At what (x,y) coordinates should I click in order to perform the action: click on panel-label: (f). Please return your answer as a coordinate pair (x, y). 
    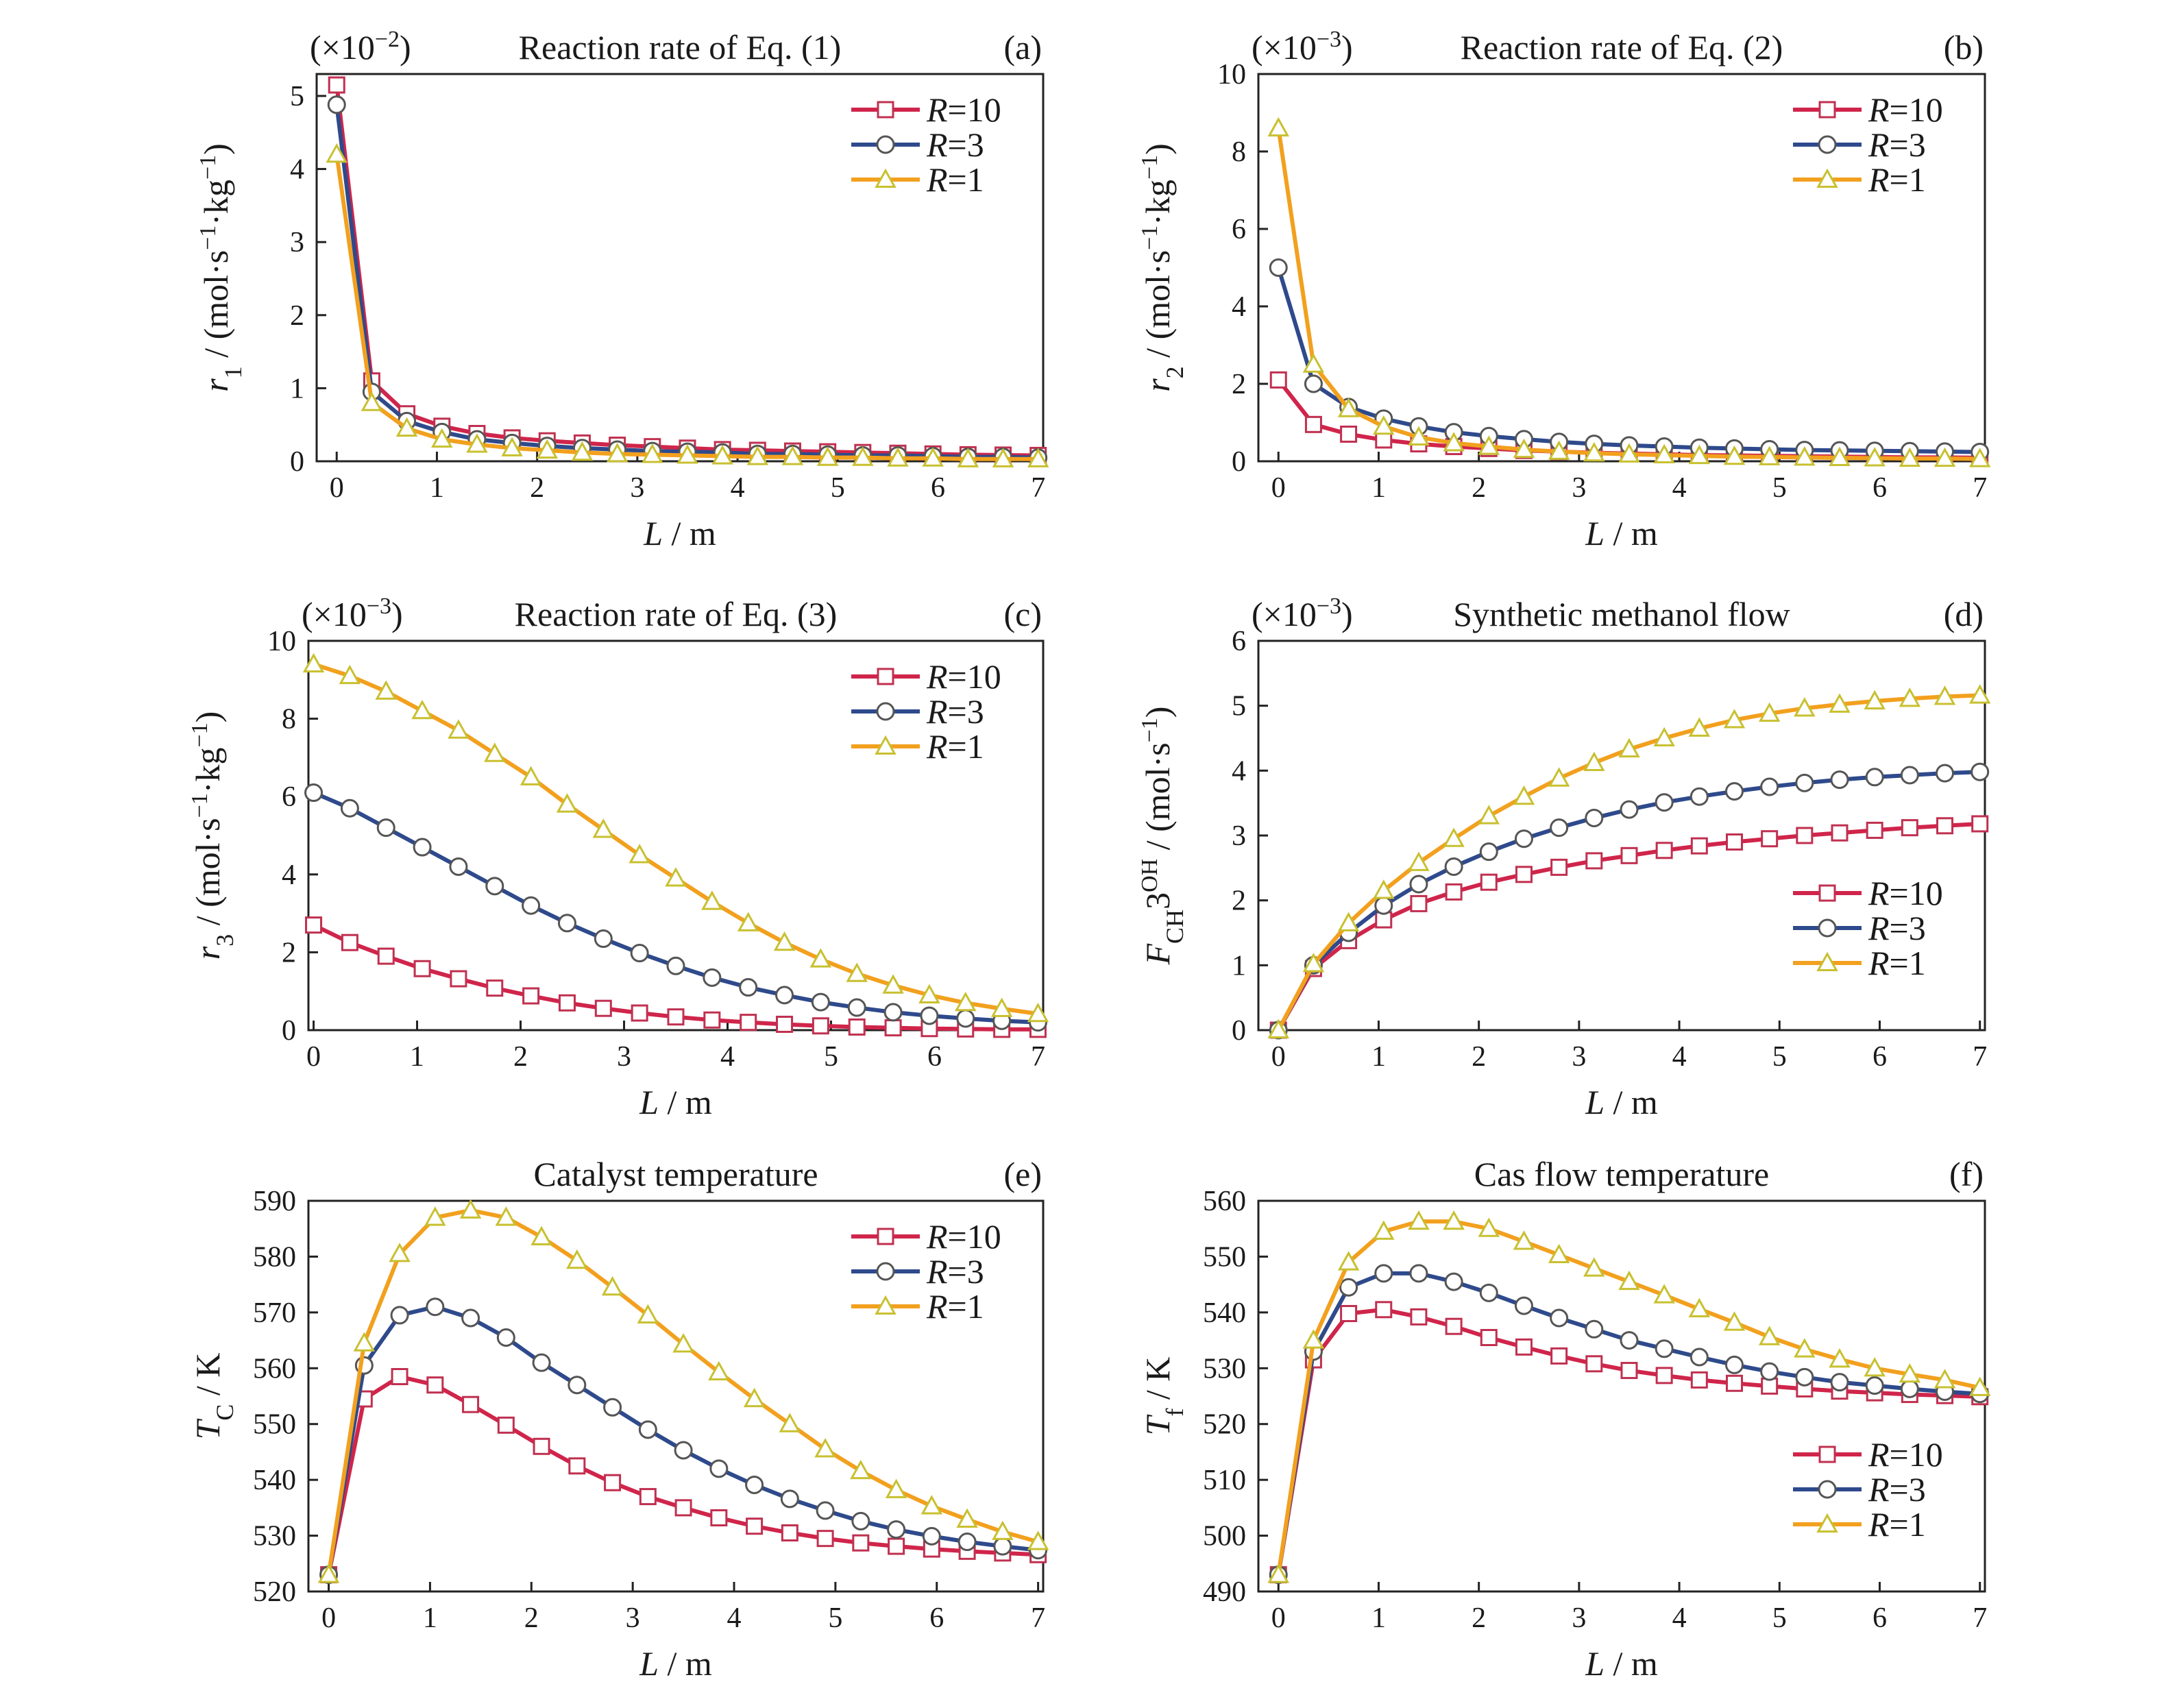
    Looking at the image, I should click on (1966, 1174).